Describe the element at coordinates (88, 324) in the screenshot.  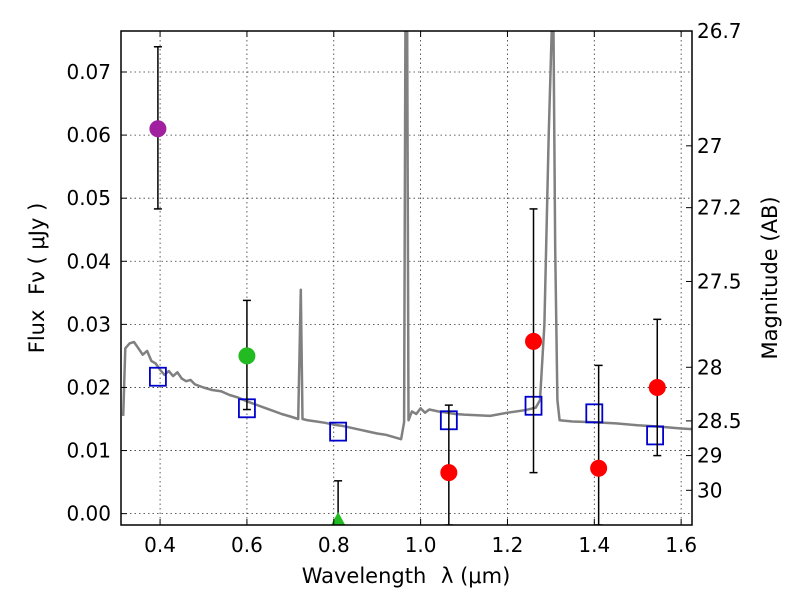
I see `y-tick-label: 0.03` at that location.